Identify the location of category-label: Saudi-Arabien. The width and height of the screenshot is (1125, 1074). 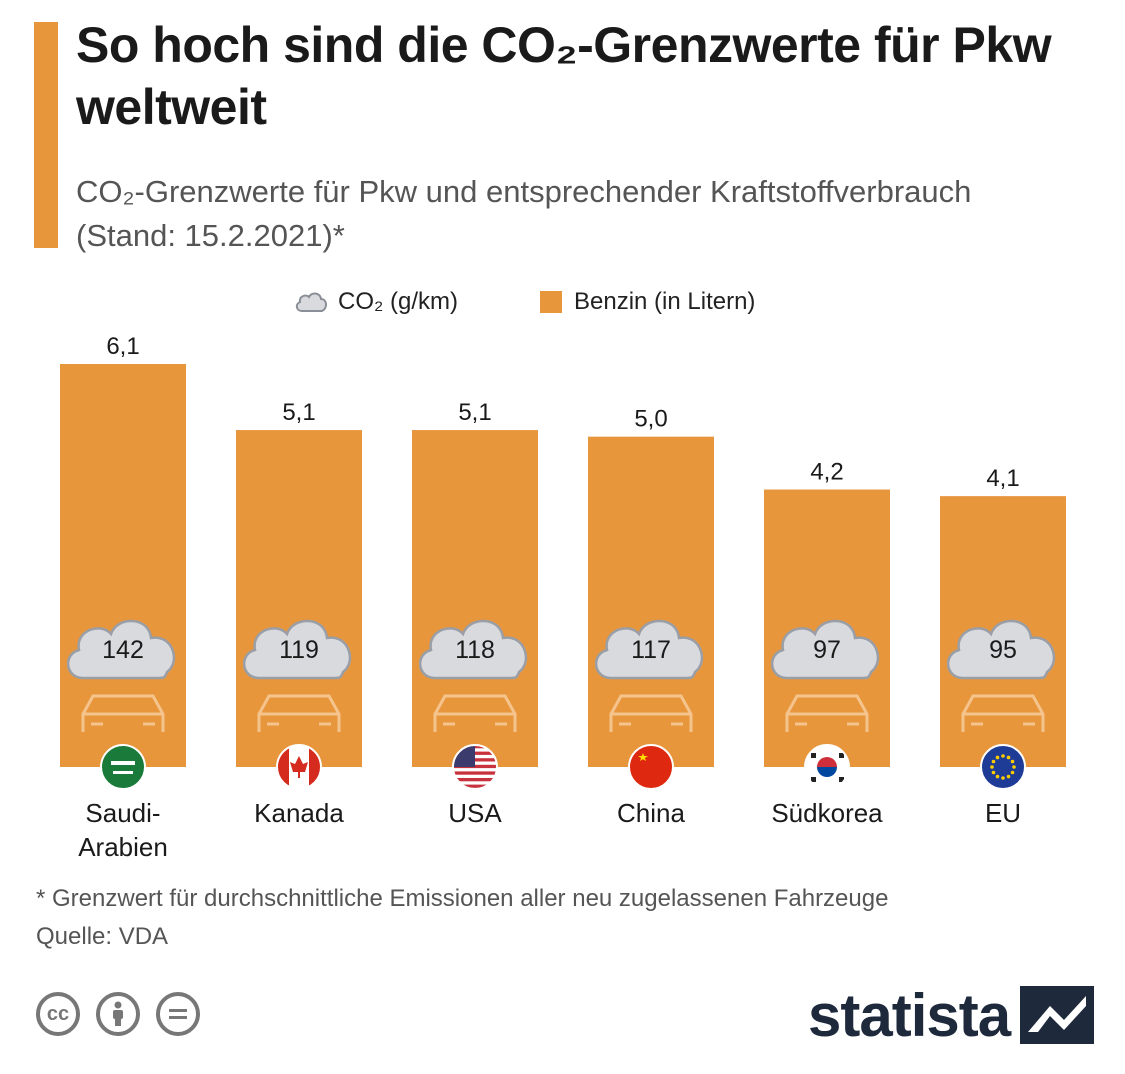
(123, 830).